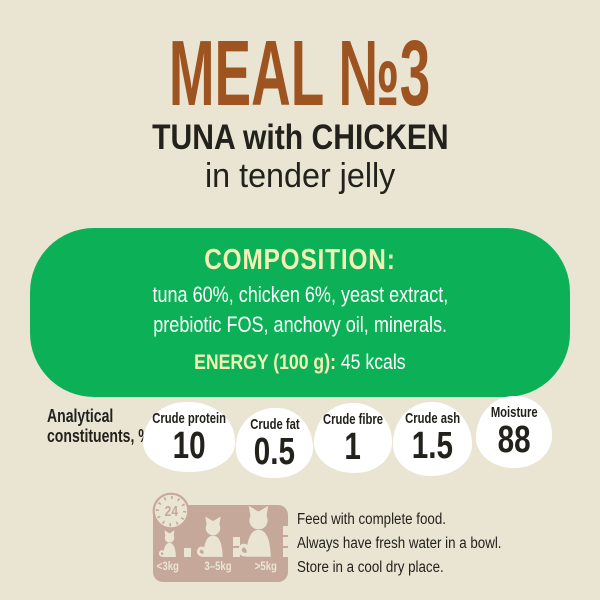 Image resolution: width=600 pixels, height=600 pixels. Describe the element at coordinates (236, 547) in the screenshot. I see `portion-blocks-medium` at that location.